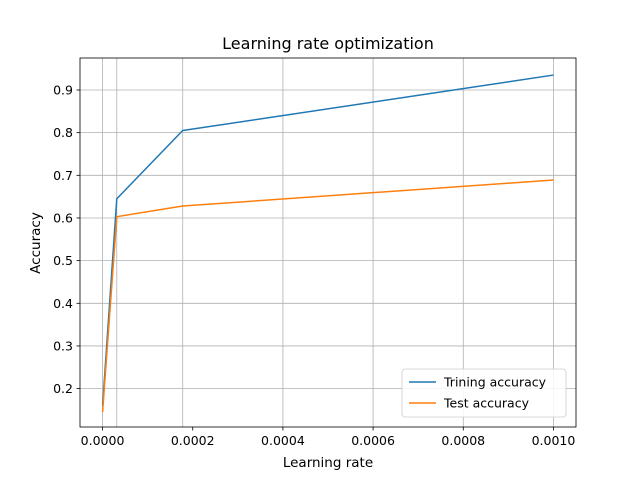  Describe the element at coordinates (328, 43) in the screenshot. I see `chart-title: Learning rate optimization` at that location.